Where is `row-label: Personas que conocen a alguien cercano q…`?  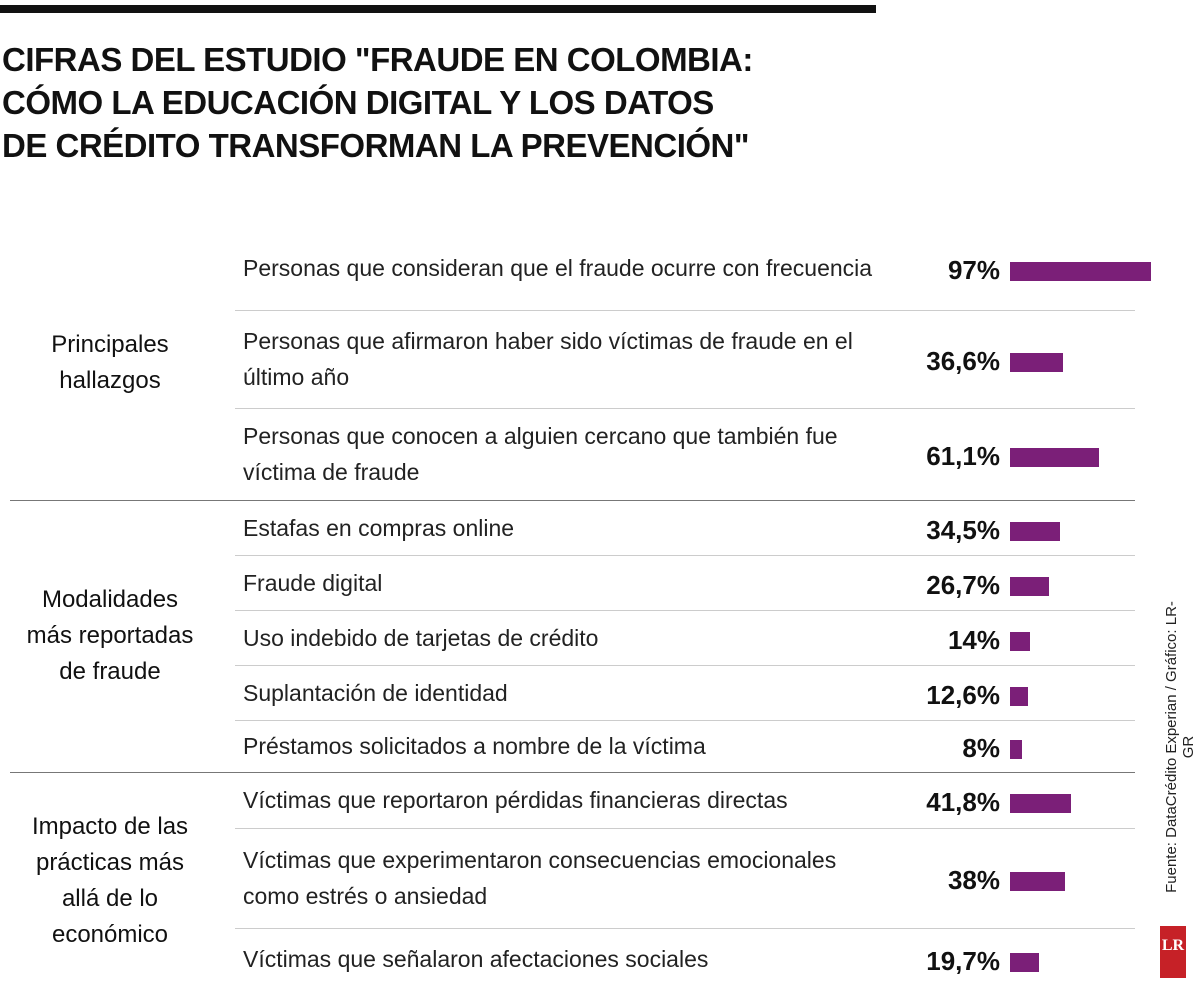
row-label: Personas que conocen a alguien cercano q… is located at coordinates (540, 454).